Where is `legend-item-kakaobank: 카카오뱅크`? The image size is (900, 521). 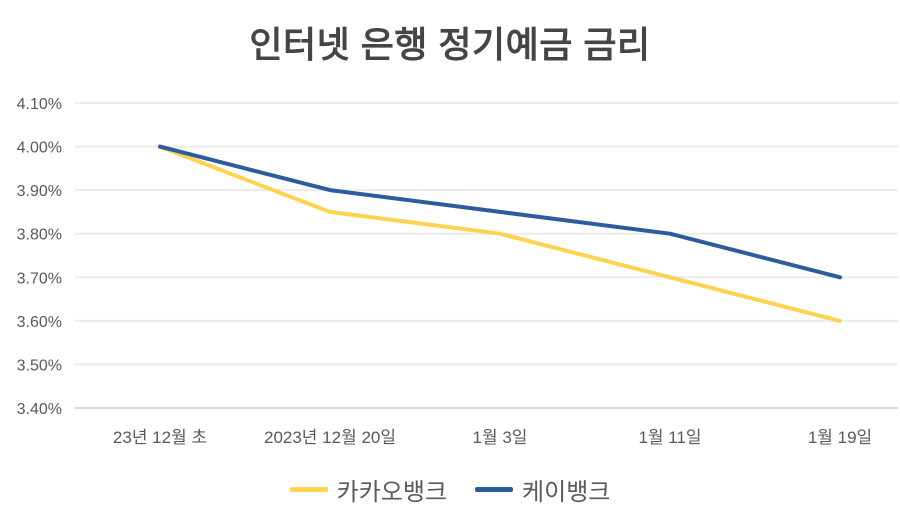
legend-item-kakaobank: 카카오뱅크 is located at coordinates (368, 489).